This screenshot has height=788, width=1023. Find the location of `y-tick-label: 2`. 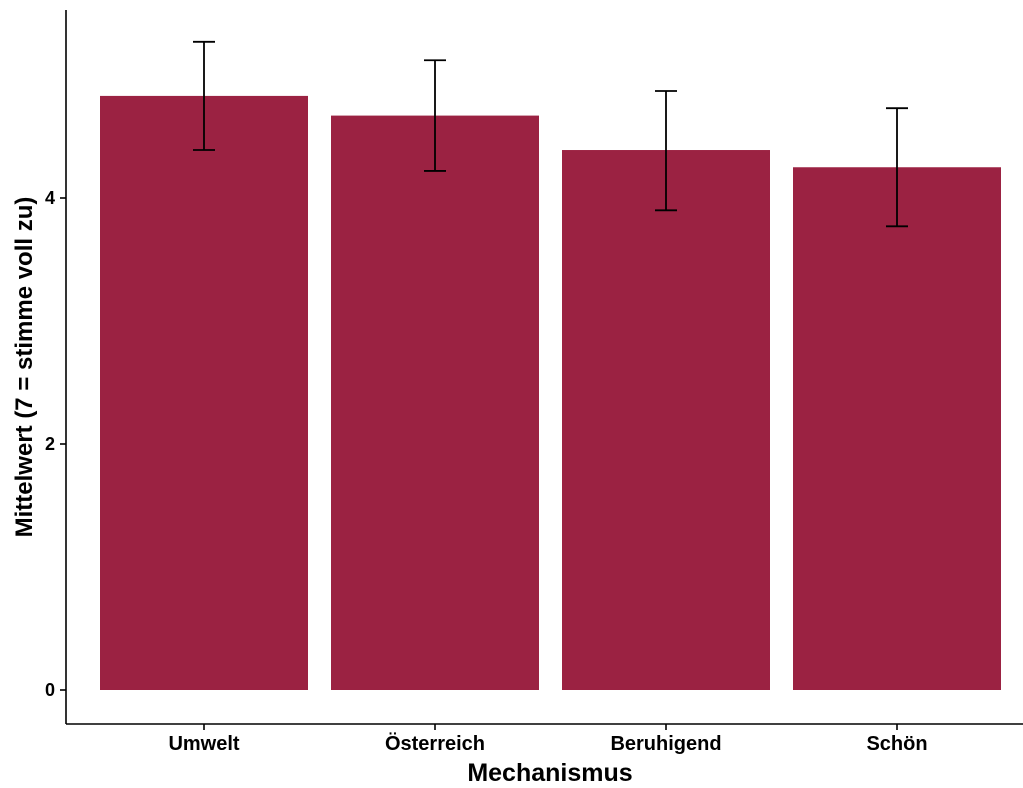

y-tick-label: 2 is located at coordinates (50, 444).